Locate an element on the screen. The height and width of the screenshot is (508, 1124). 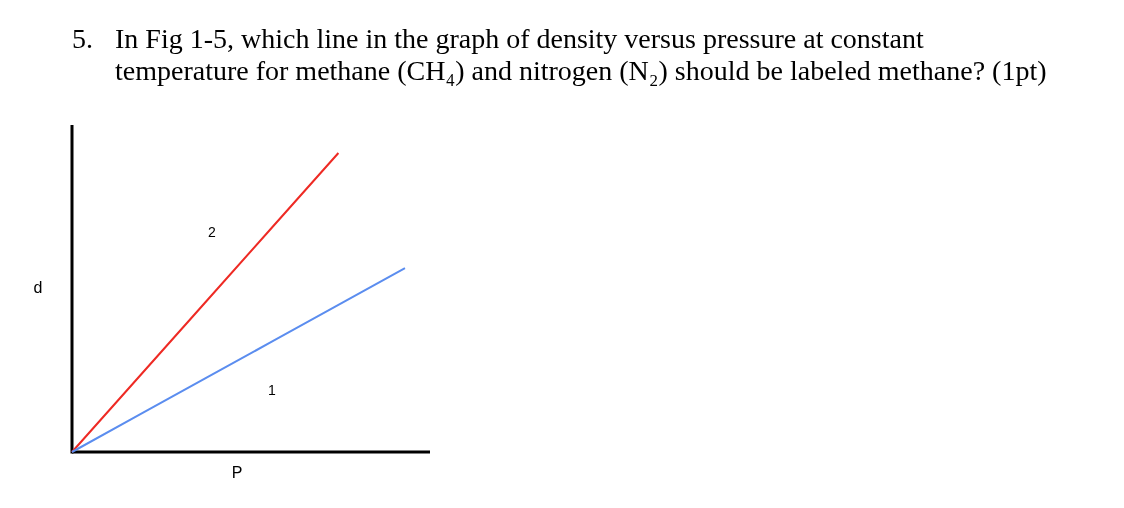
text: 2 is located at coordinates (211, 231).